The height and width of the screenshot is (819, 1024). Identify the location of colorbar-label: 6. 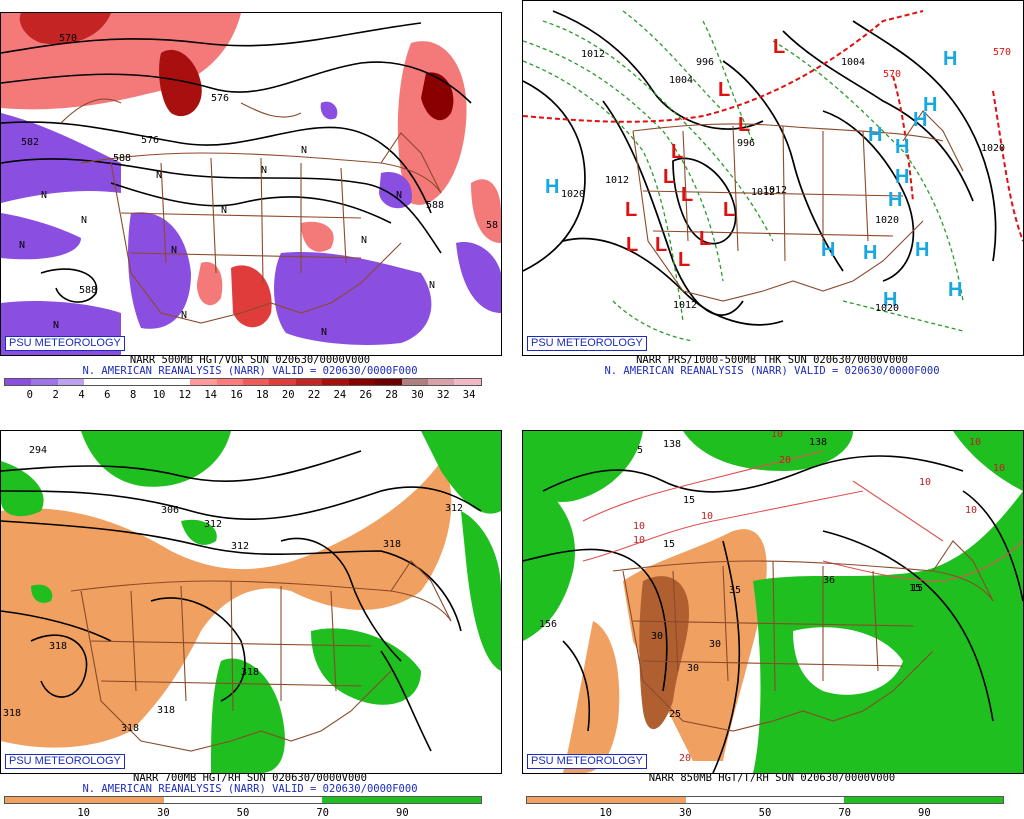
(107, 395).